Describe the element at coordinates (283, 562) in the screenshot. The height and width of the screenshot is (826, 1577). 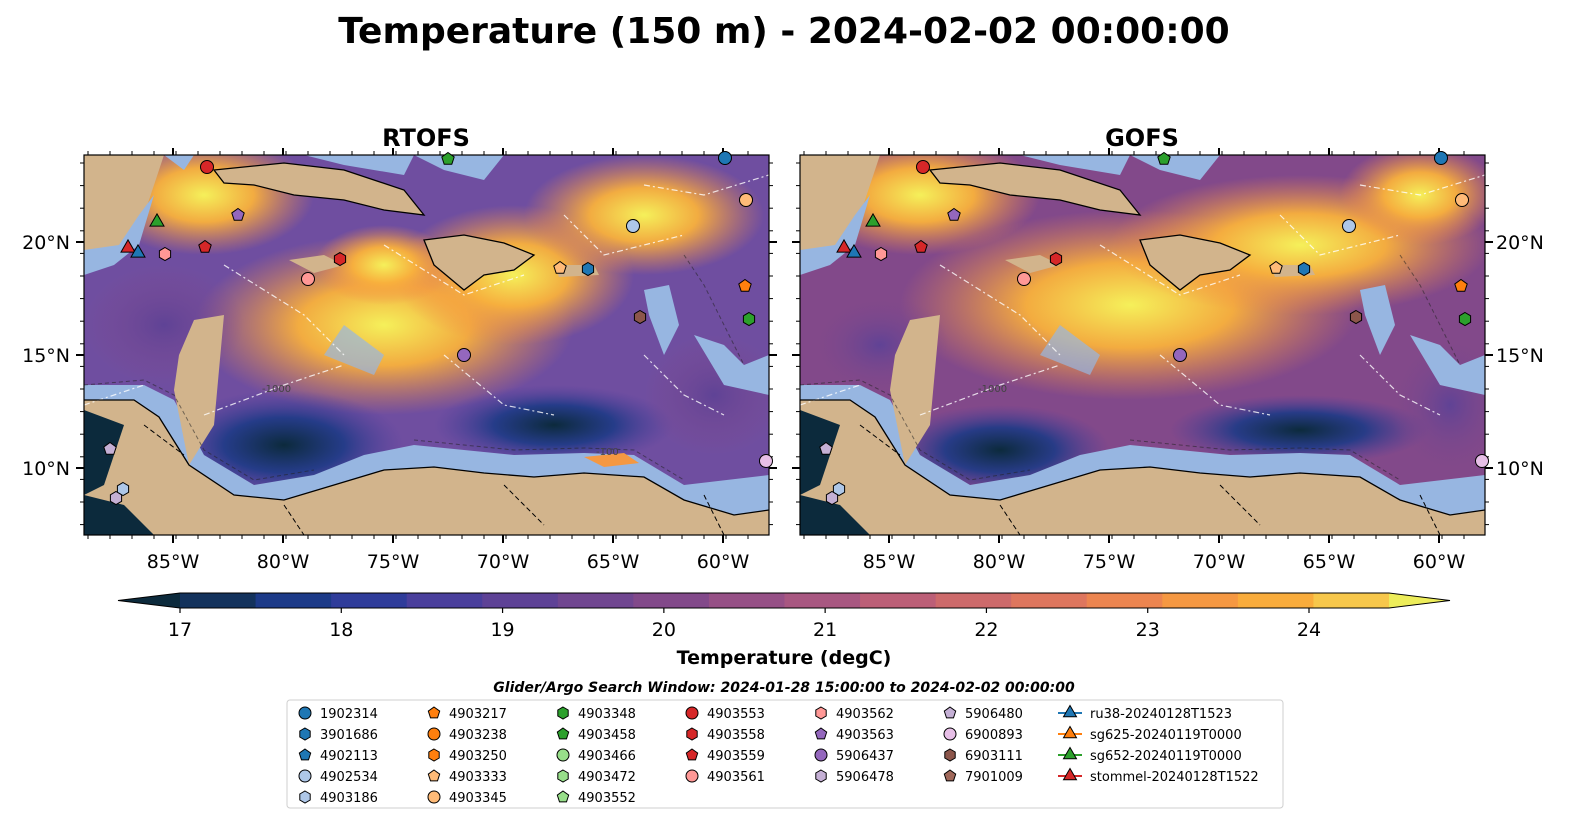
I see `x-tick-label: 80°W` at that location.